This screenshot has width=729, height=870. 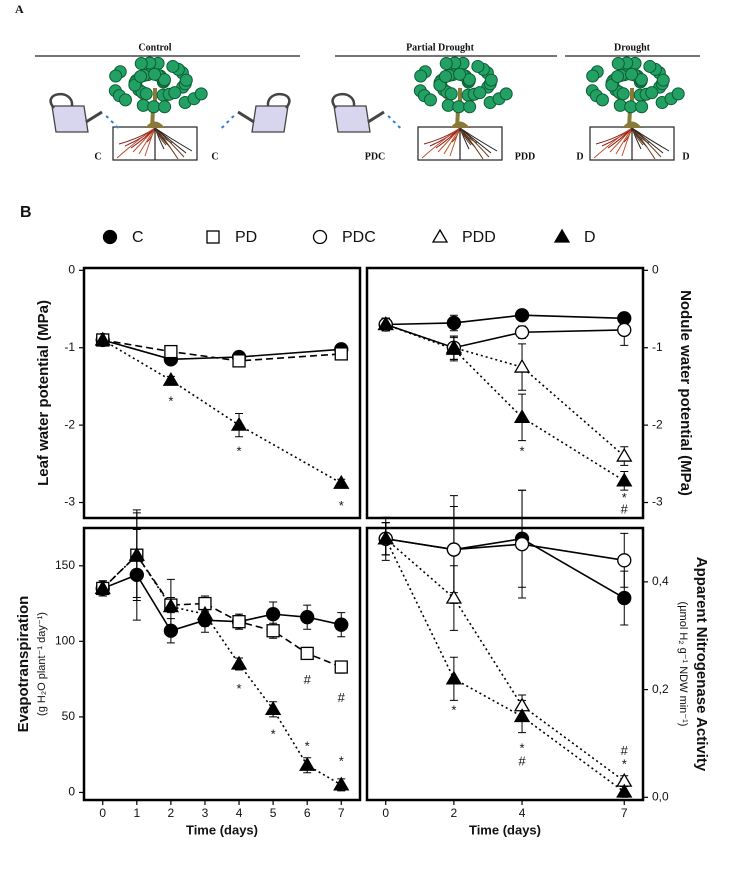 I want to click on can-body, so click(x=352, y=119).